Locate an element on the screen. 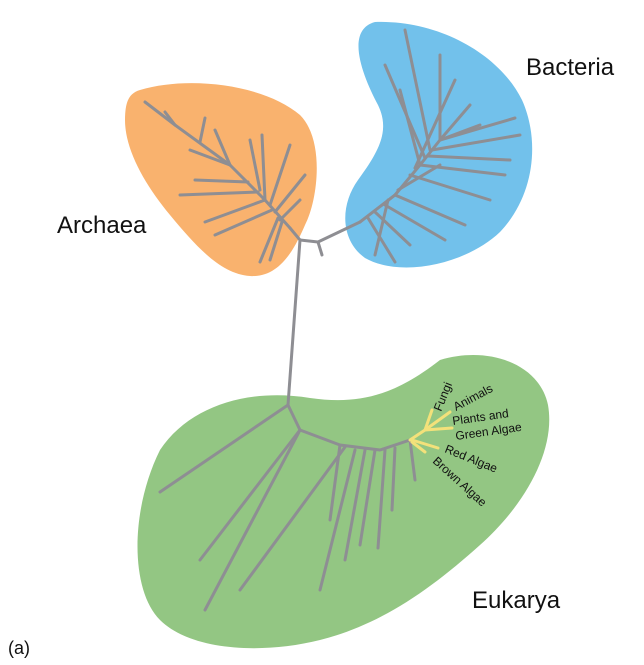 The width and height of the screenshot is (644, 665). panel-label: (a) is located at coordinates (19, 648).